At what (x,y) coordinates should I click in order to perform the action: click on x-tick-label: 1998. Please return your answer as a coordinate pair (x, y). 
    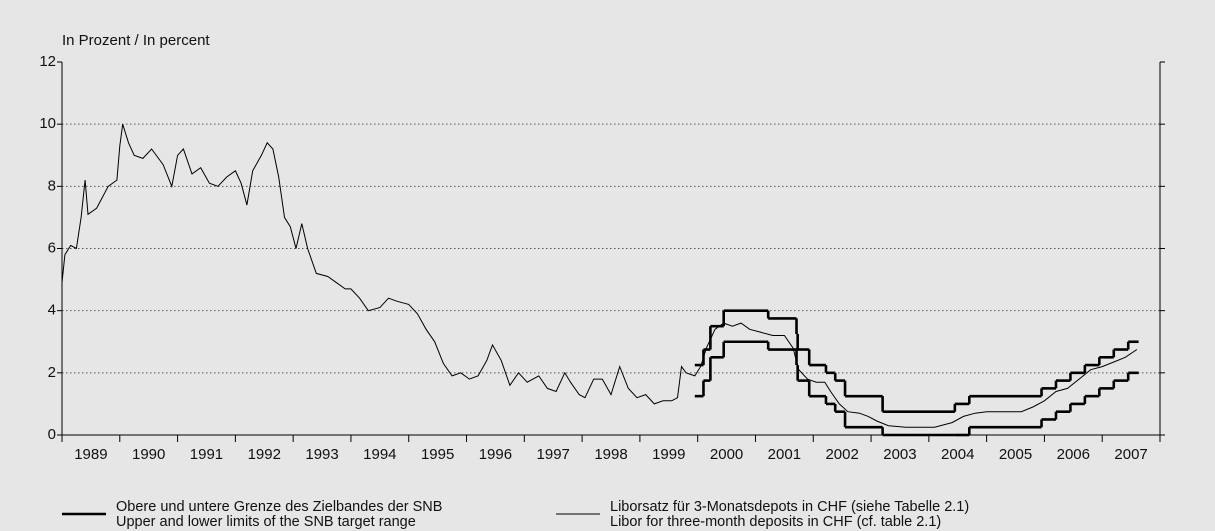
    Looking at the image, I should click on (610, 454).